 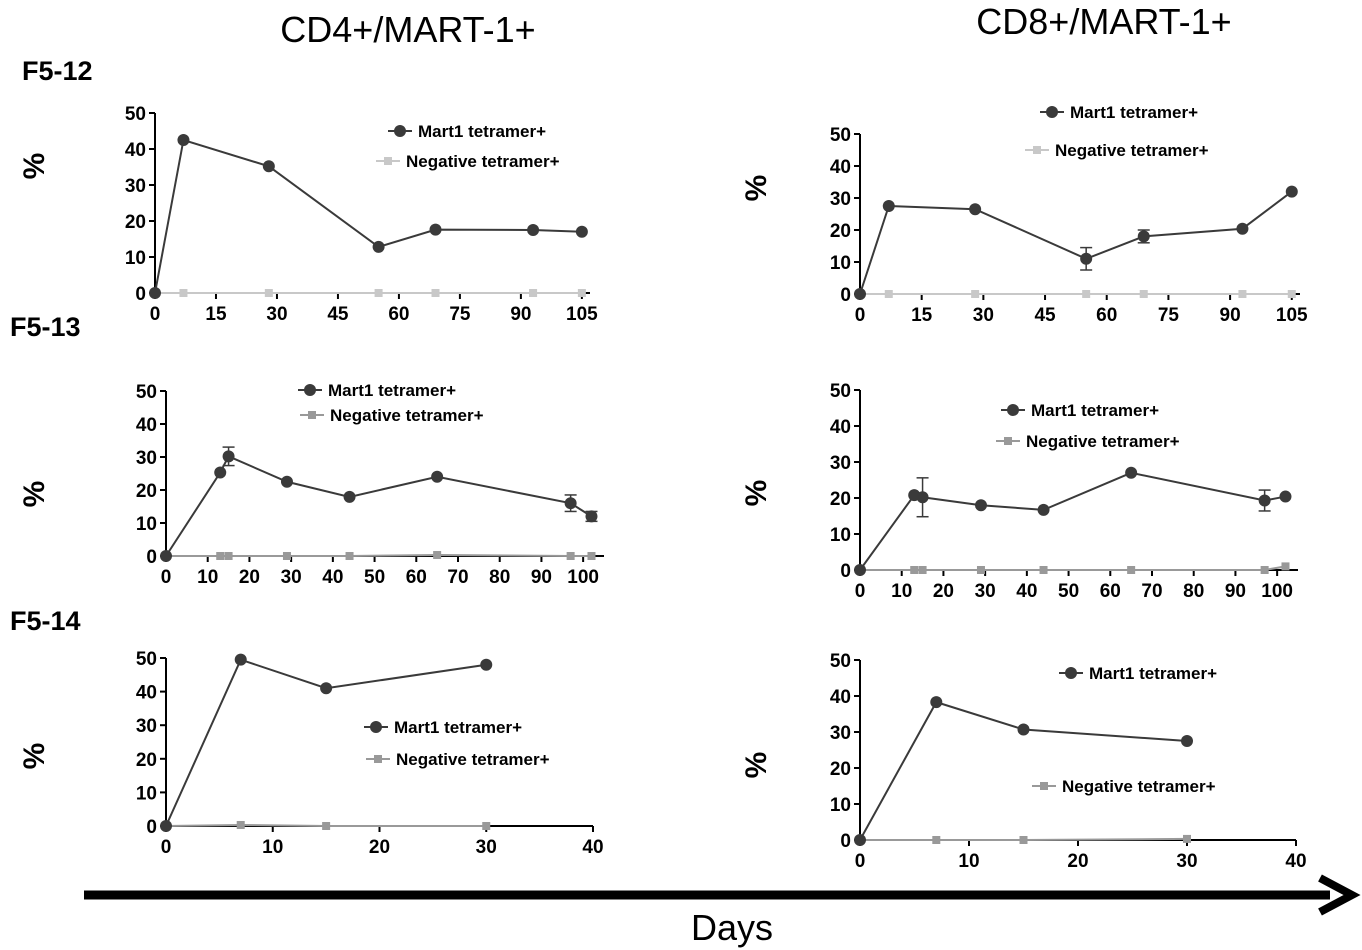 I want to click on x-tick-label: 75, so click(x=460, y=314).